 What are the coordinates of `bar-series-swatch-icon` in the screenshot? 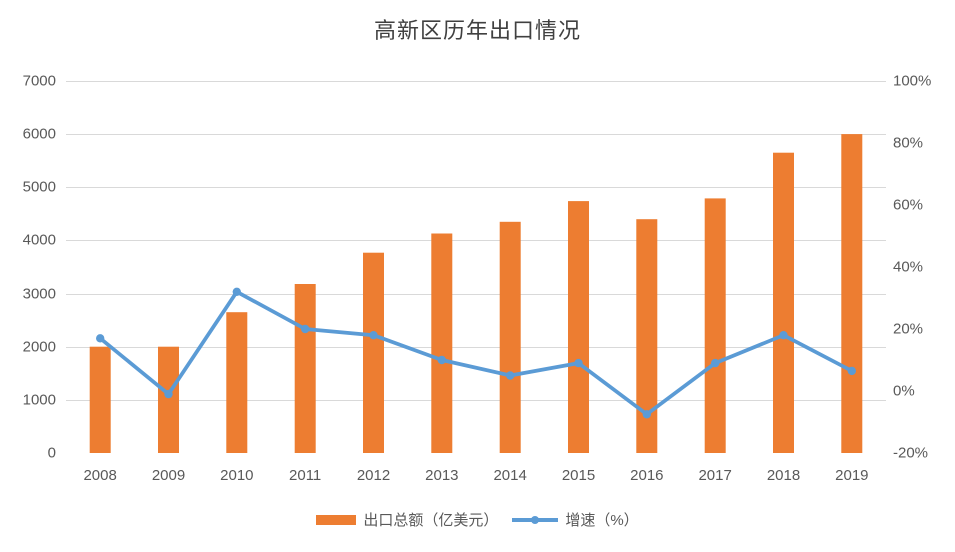 It's located at (336, 519).